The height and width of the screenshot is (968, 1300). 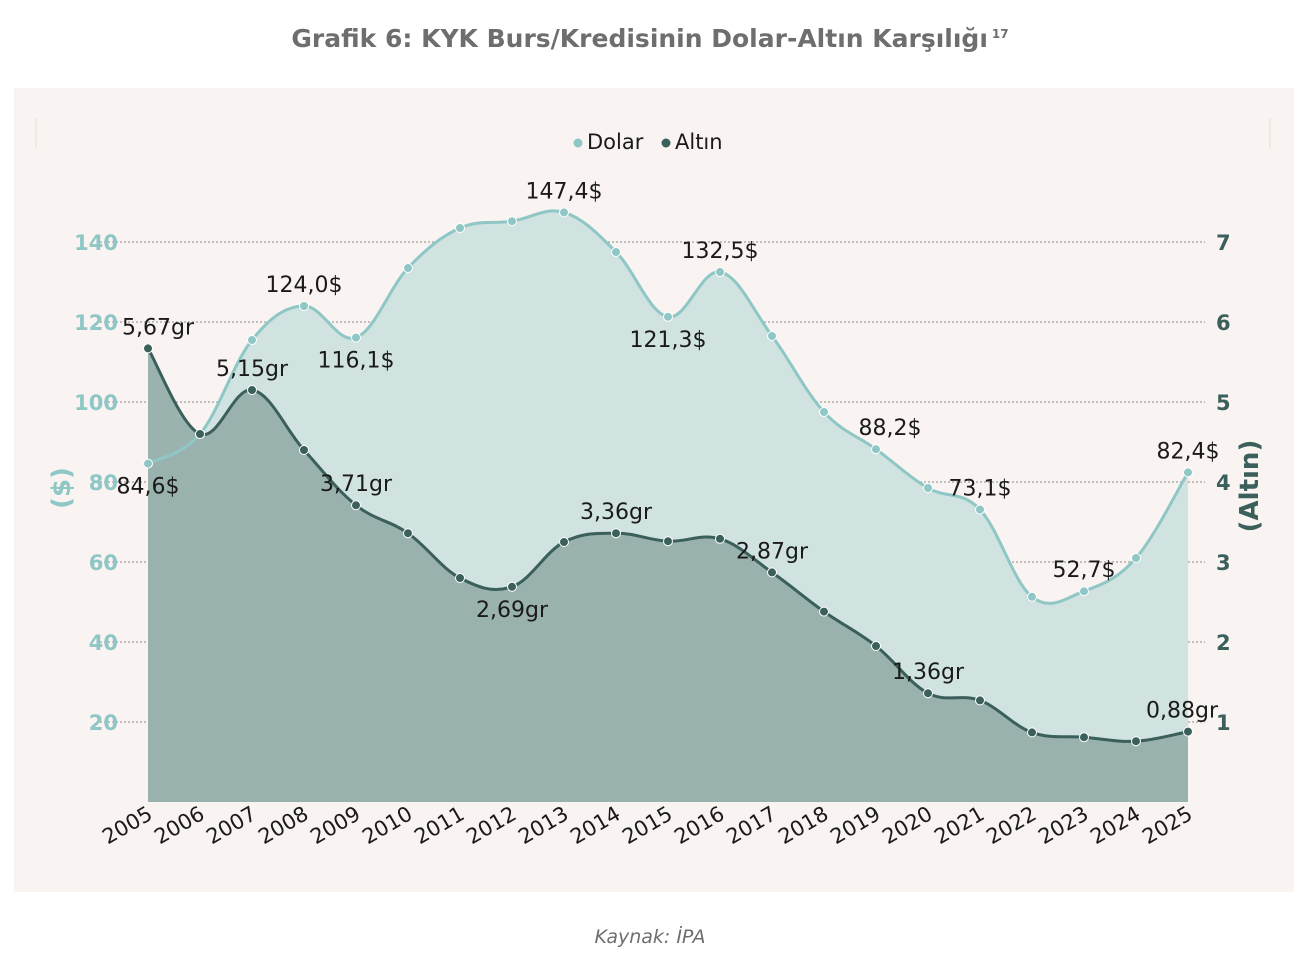 What do you see at coordinates (1167, 826) in the screenshot?
I see `x-tick-label: 2025` at bounding box center [1167, 826].